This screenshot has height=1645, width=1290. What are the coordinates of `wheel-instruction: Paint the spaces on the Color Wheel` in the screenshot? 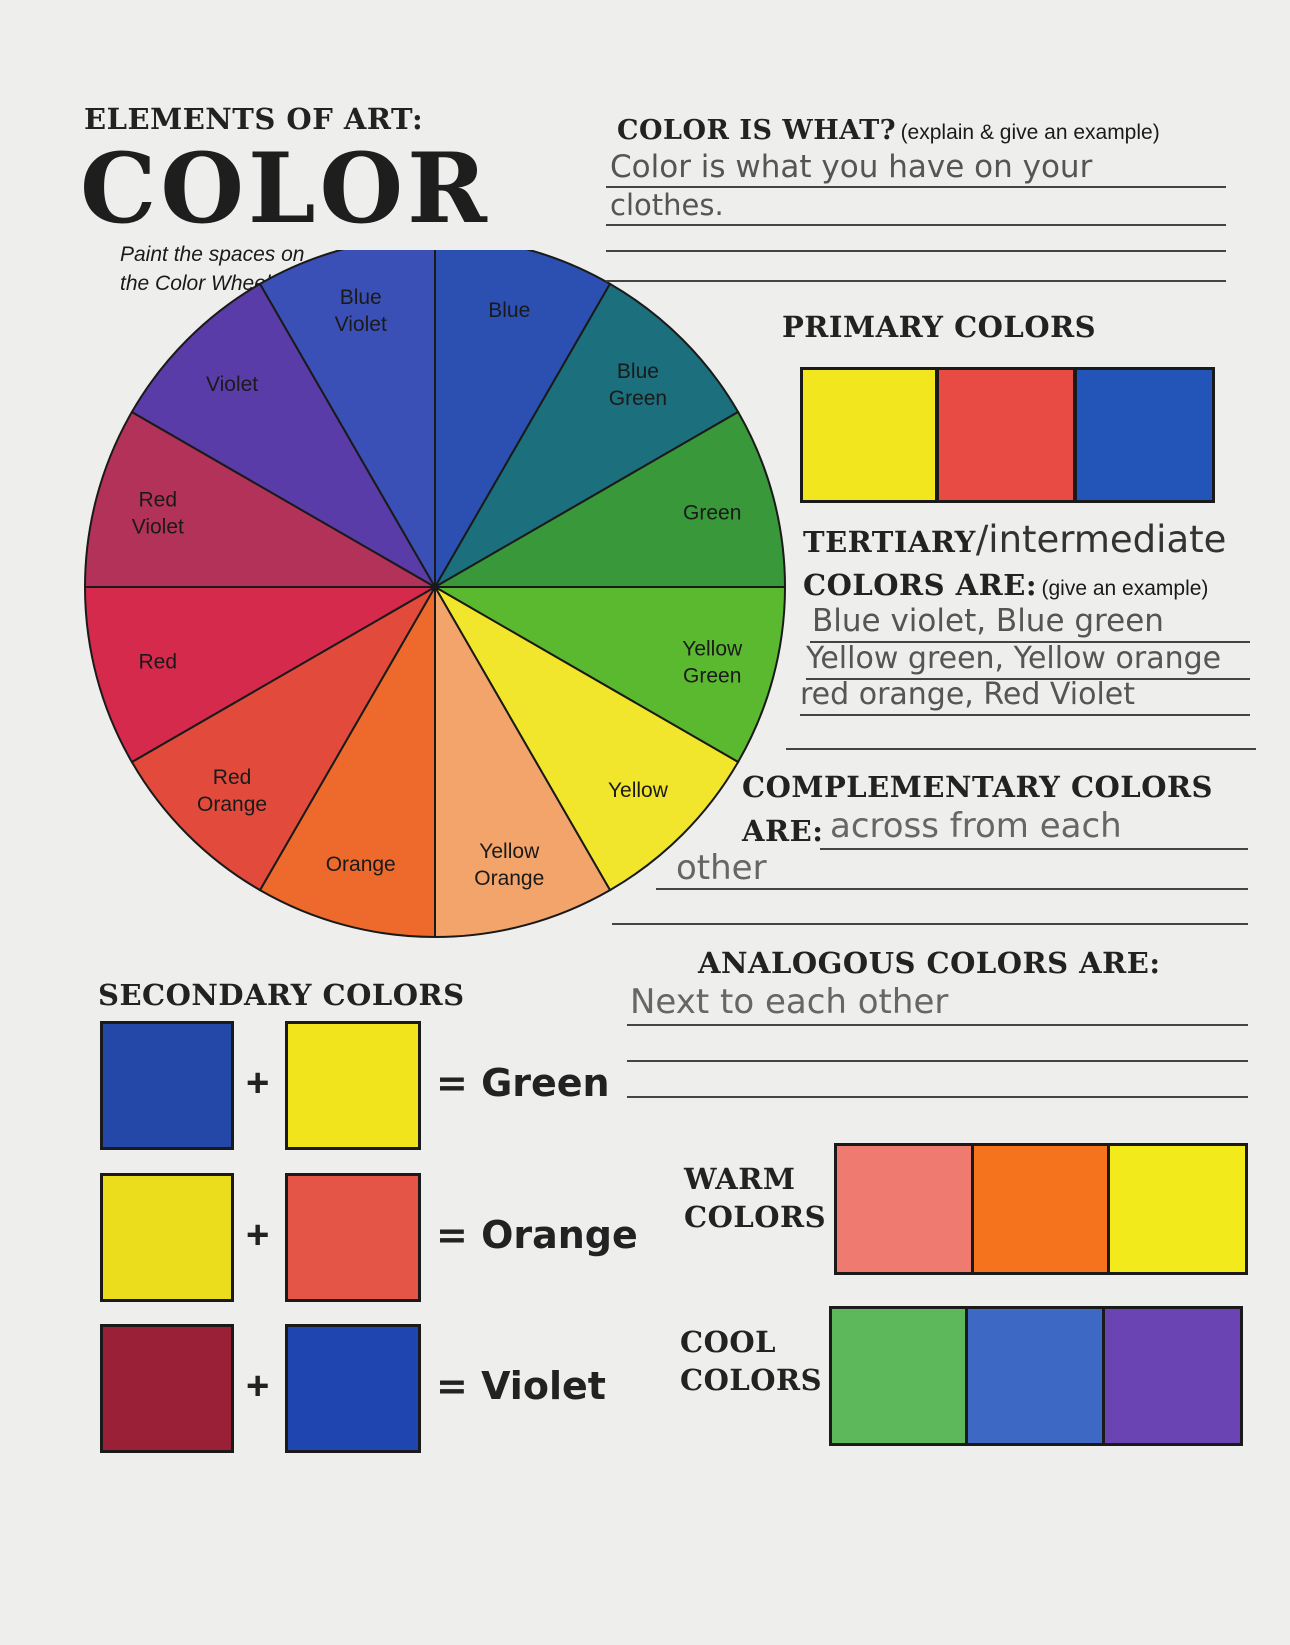 It's located at (212, 269).